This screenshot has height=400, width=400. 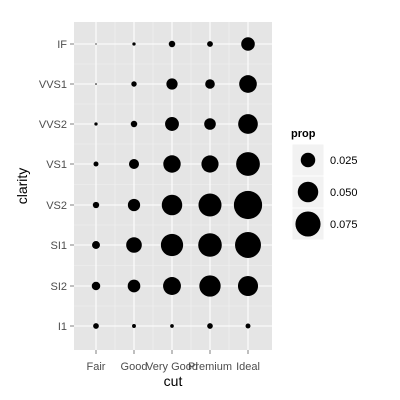 I want to click on legend-label: 0.050, so click(x=344, y=193).